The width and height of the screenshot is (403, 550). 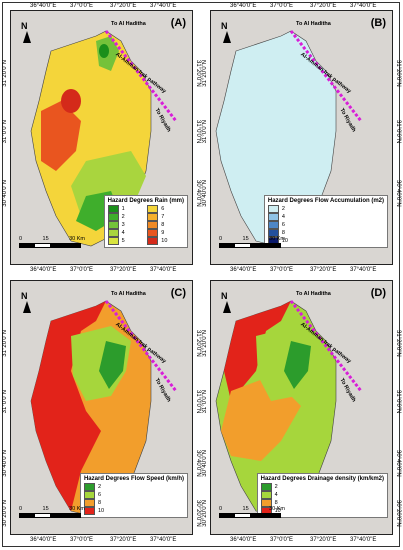 What do you see at coordinates (322, 479) in the screenshot?
I see `legend-title: Hazard Degrees Drainage density (km/km2)` at bounding box center [322, 479].